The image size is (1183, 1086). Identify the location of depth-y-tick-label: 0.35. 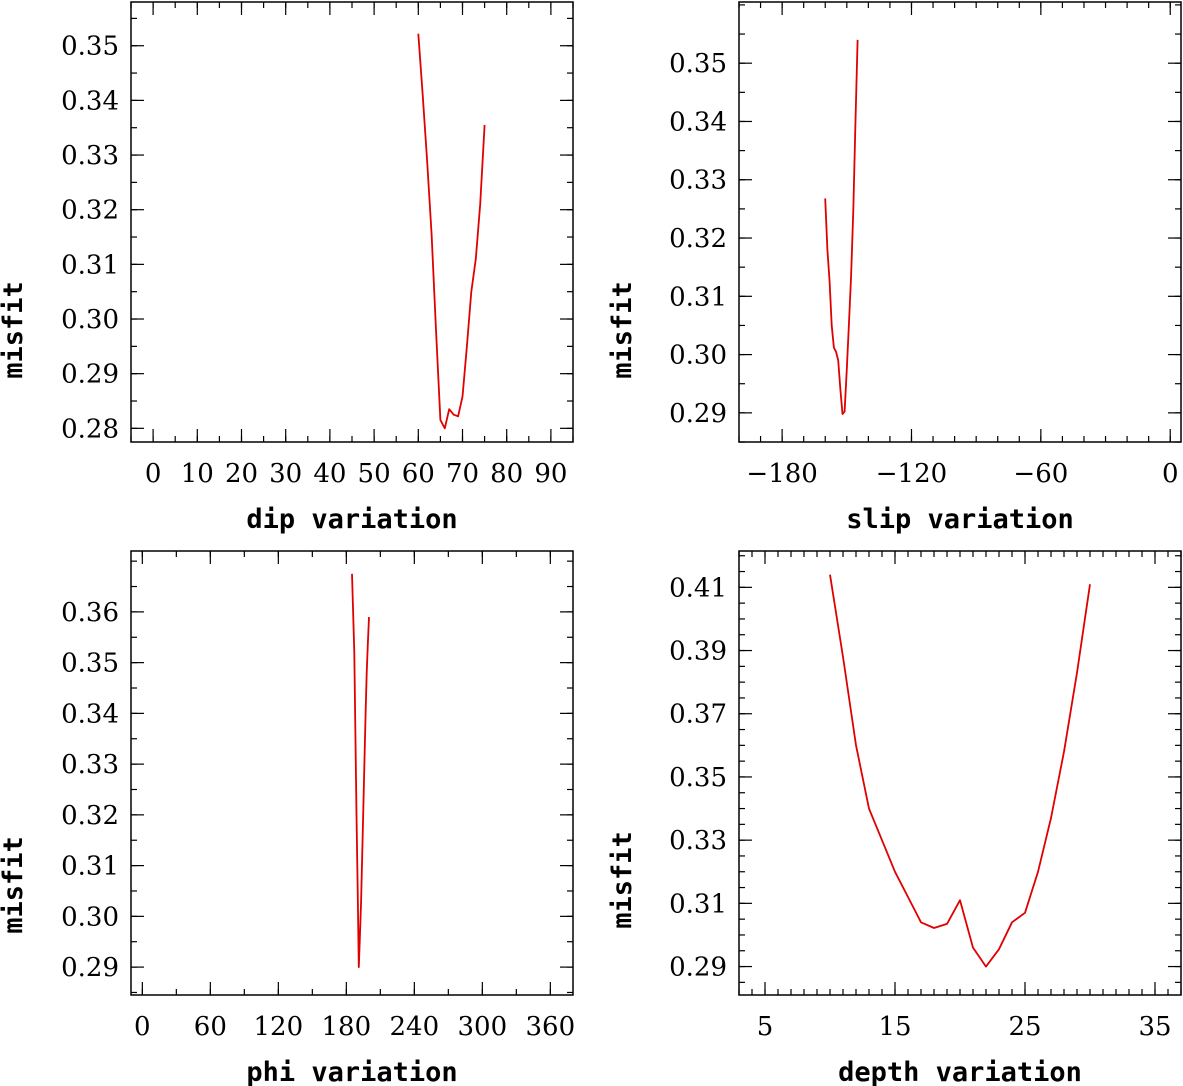
(698, 778).